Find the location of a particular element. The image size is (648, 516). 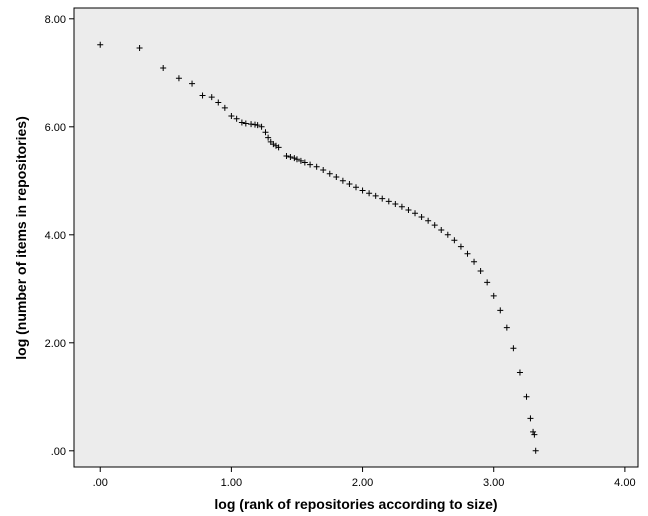

y-tick-label: .00 is located at coordinates (58, 452).